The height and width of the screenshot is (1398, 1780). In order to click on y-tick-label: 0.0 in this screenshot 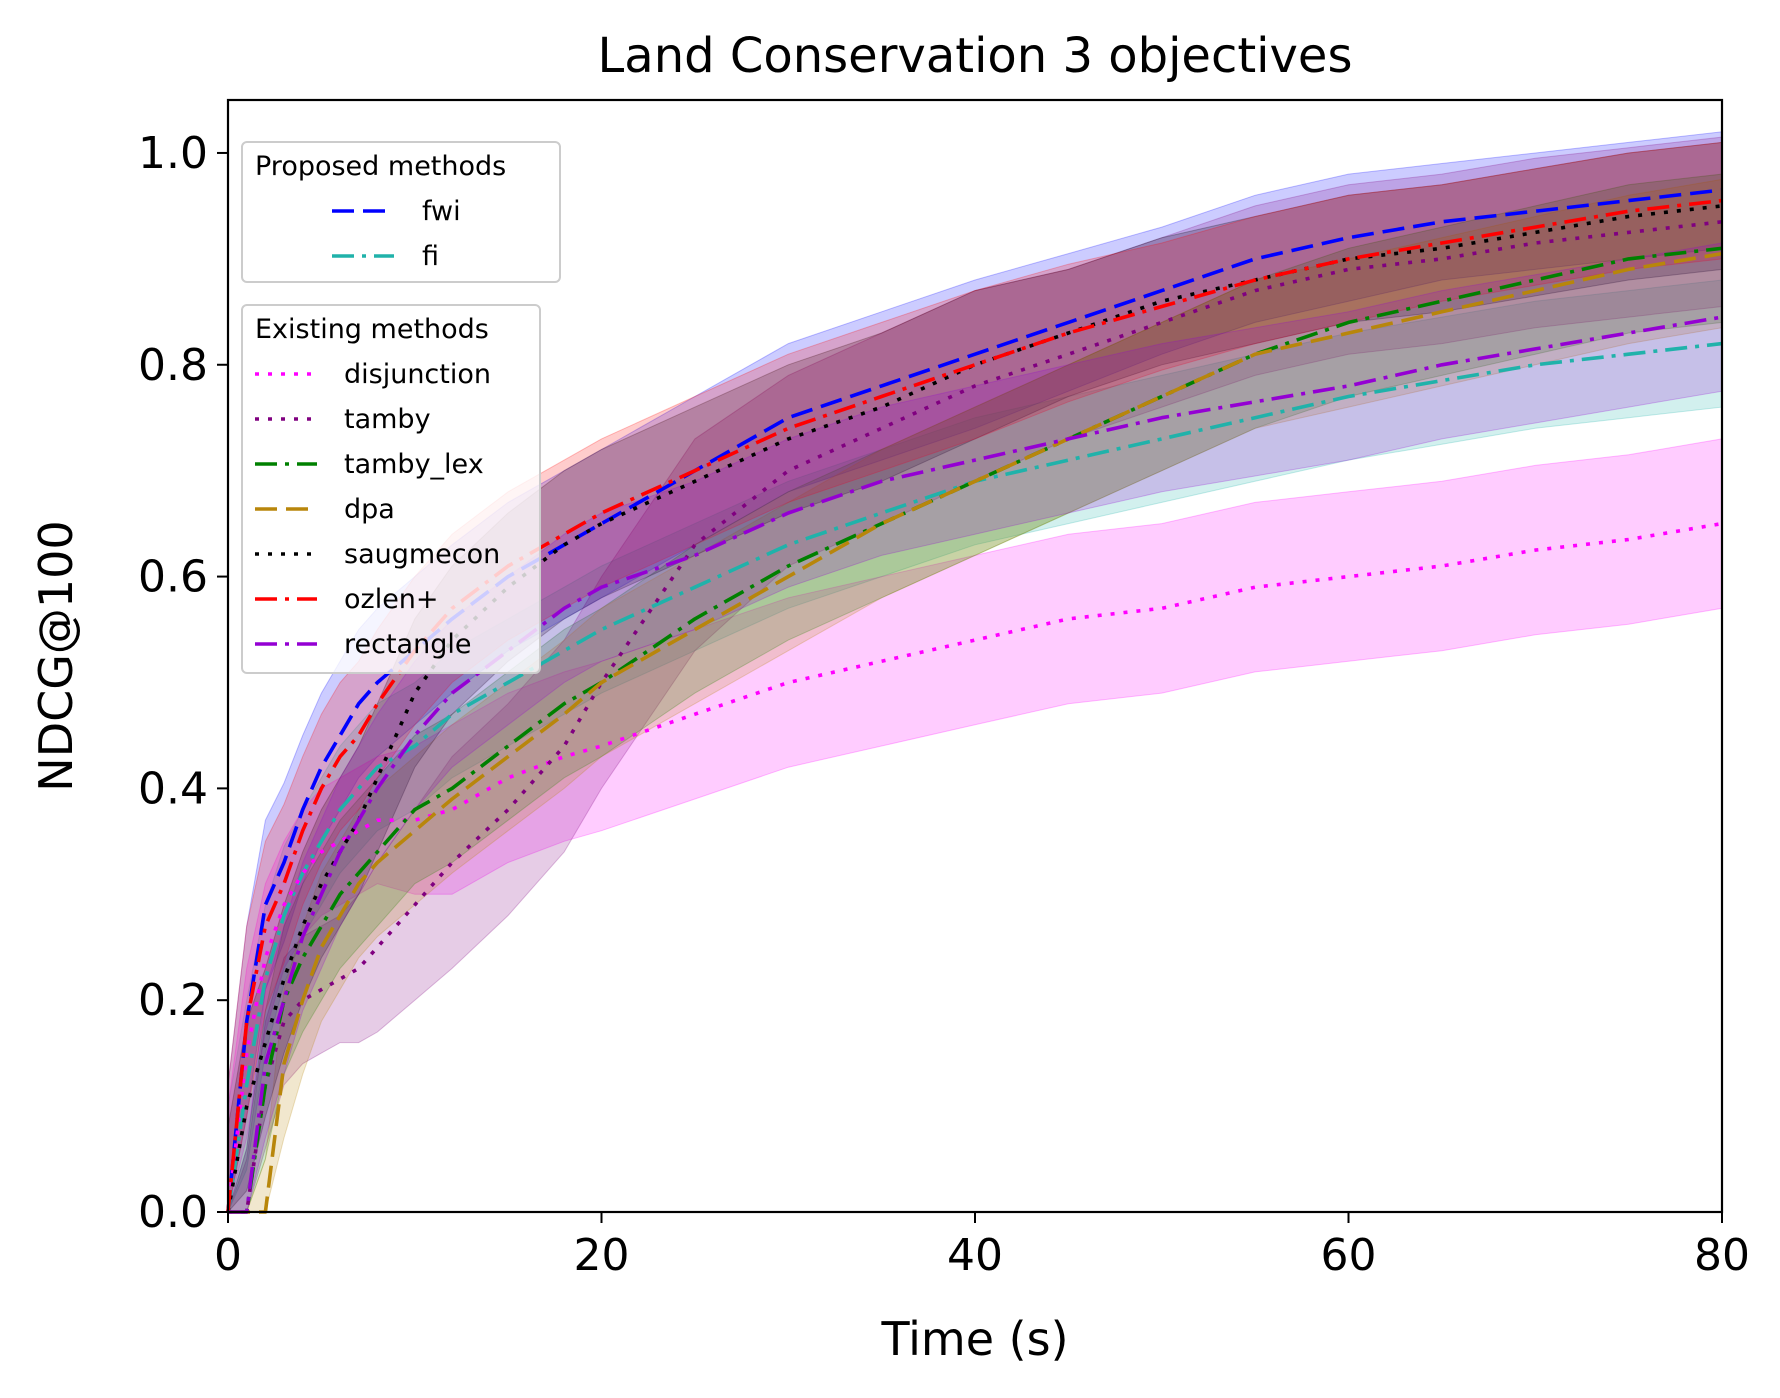, I will do `click(173, 1212)`.